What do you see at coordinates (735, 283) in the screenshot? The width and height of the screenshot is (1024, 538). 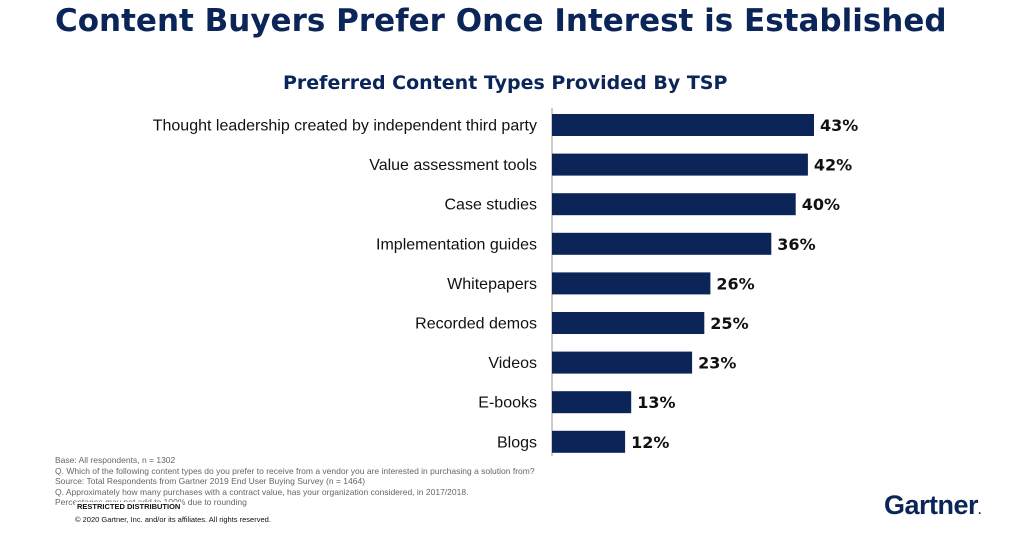 I see `value-label: 26%` at bounding box center [735, 283].